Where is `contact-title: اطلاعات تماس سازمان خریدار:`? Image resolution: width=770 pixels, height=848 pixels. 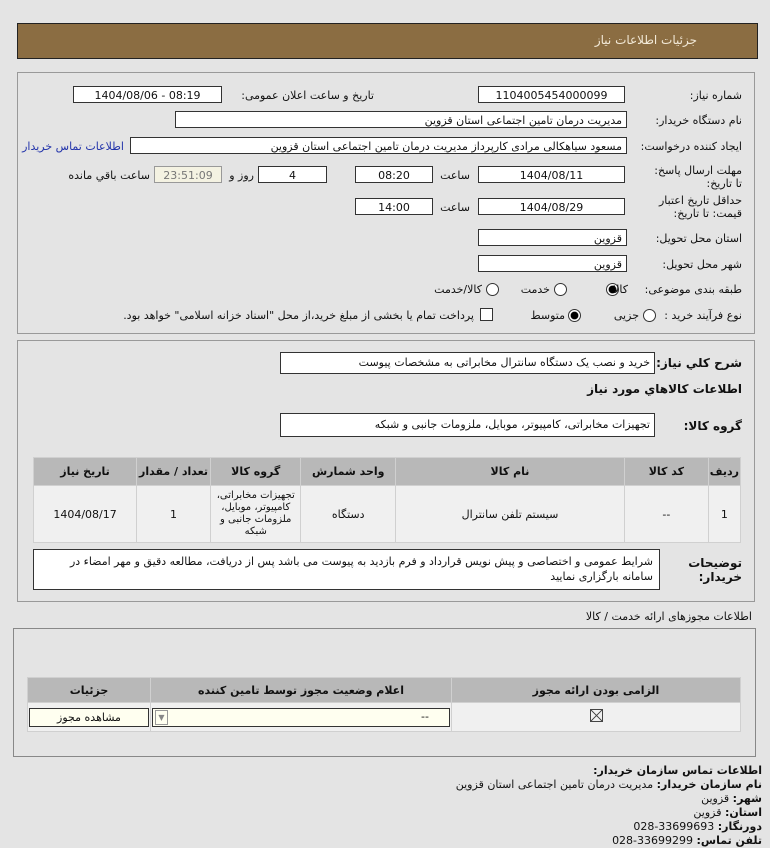 contact-title: اطلاعات تماس سازمان خریدار: is located at coordinates (677, 770).